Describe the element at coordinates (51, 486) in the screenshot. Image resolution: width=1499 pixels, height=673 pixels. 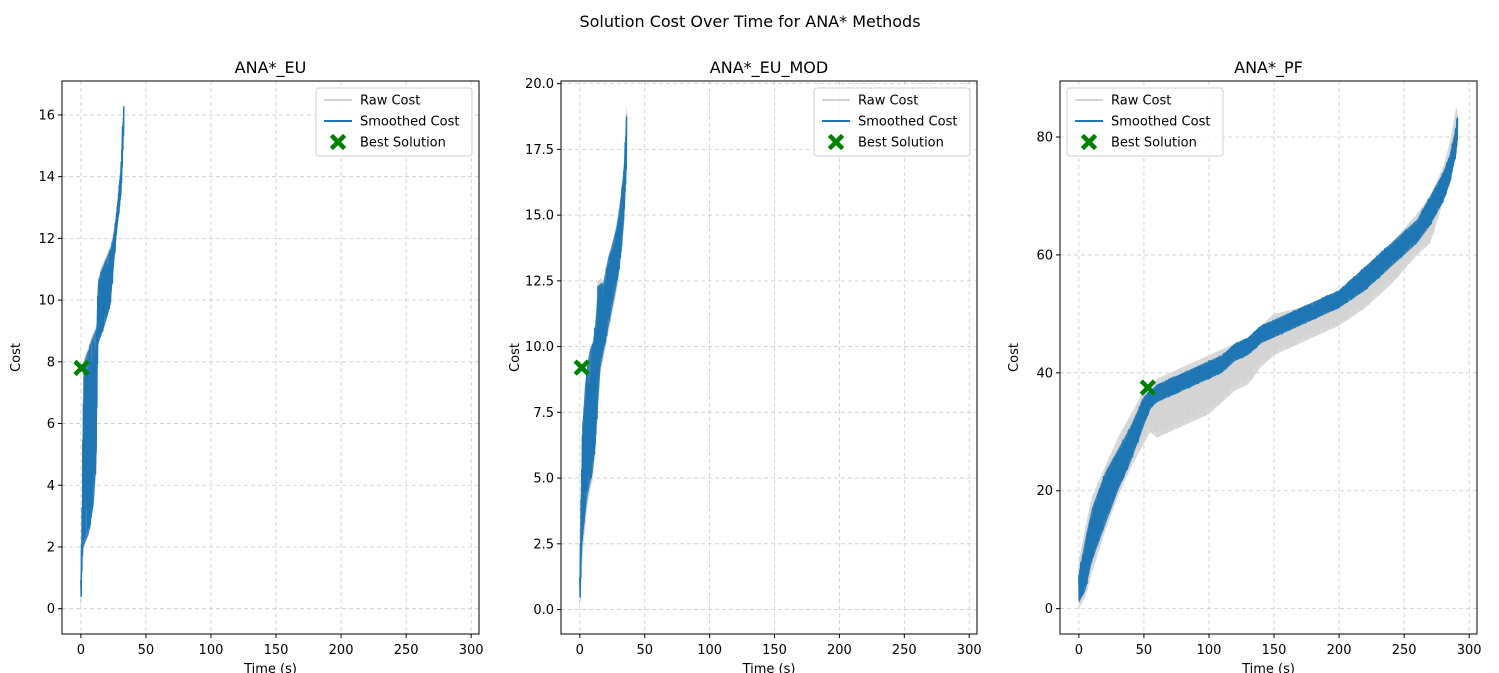
I see `y-tick-label: 4` at that location.